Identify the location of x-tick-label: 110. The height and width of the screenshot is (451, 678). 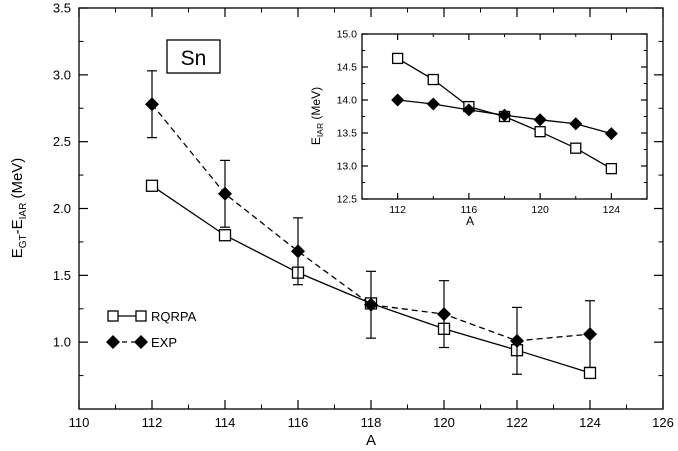
(79, 422).